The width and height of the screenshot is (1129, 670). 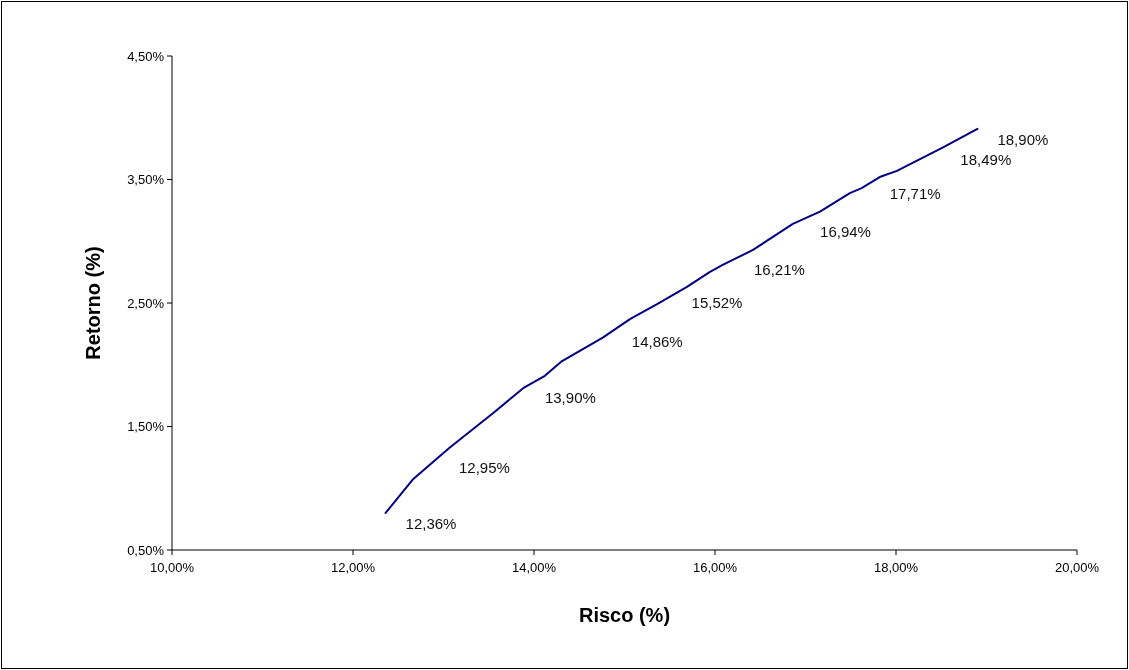 What do you see at coordinates (172, 567) in the screenshot?
I see `x-tick-label: 10,00%` at bounding box center [172, 567].